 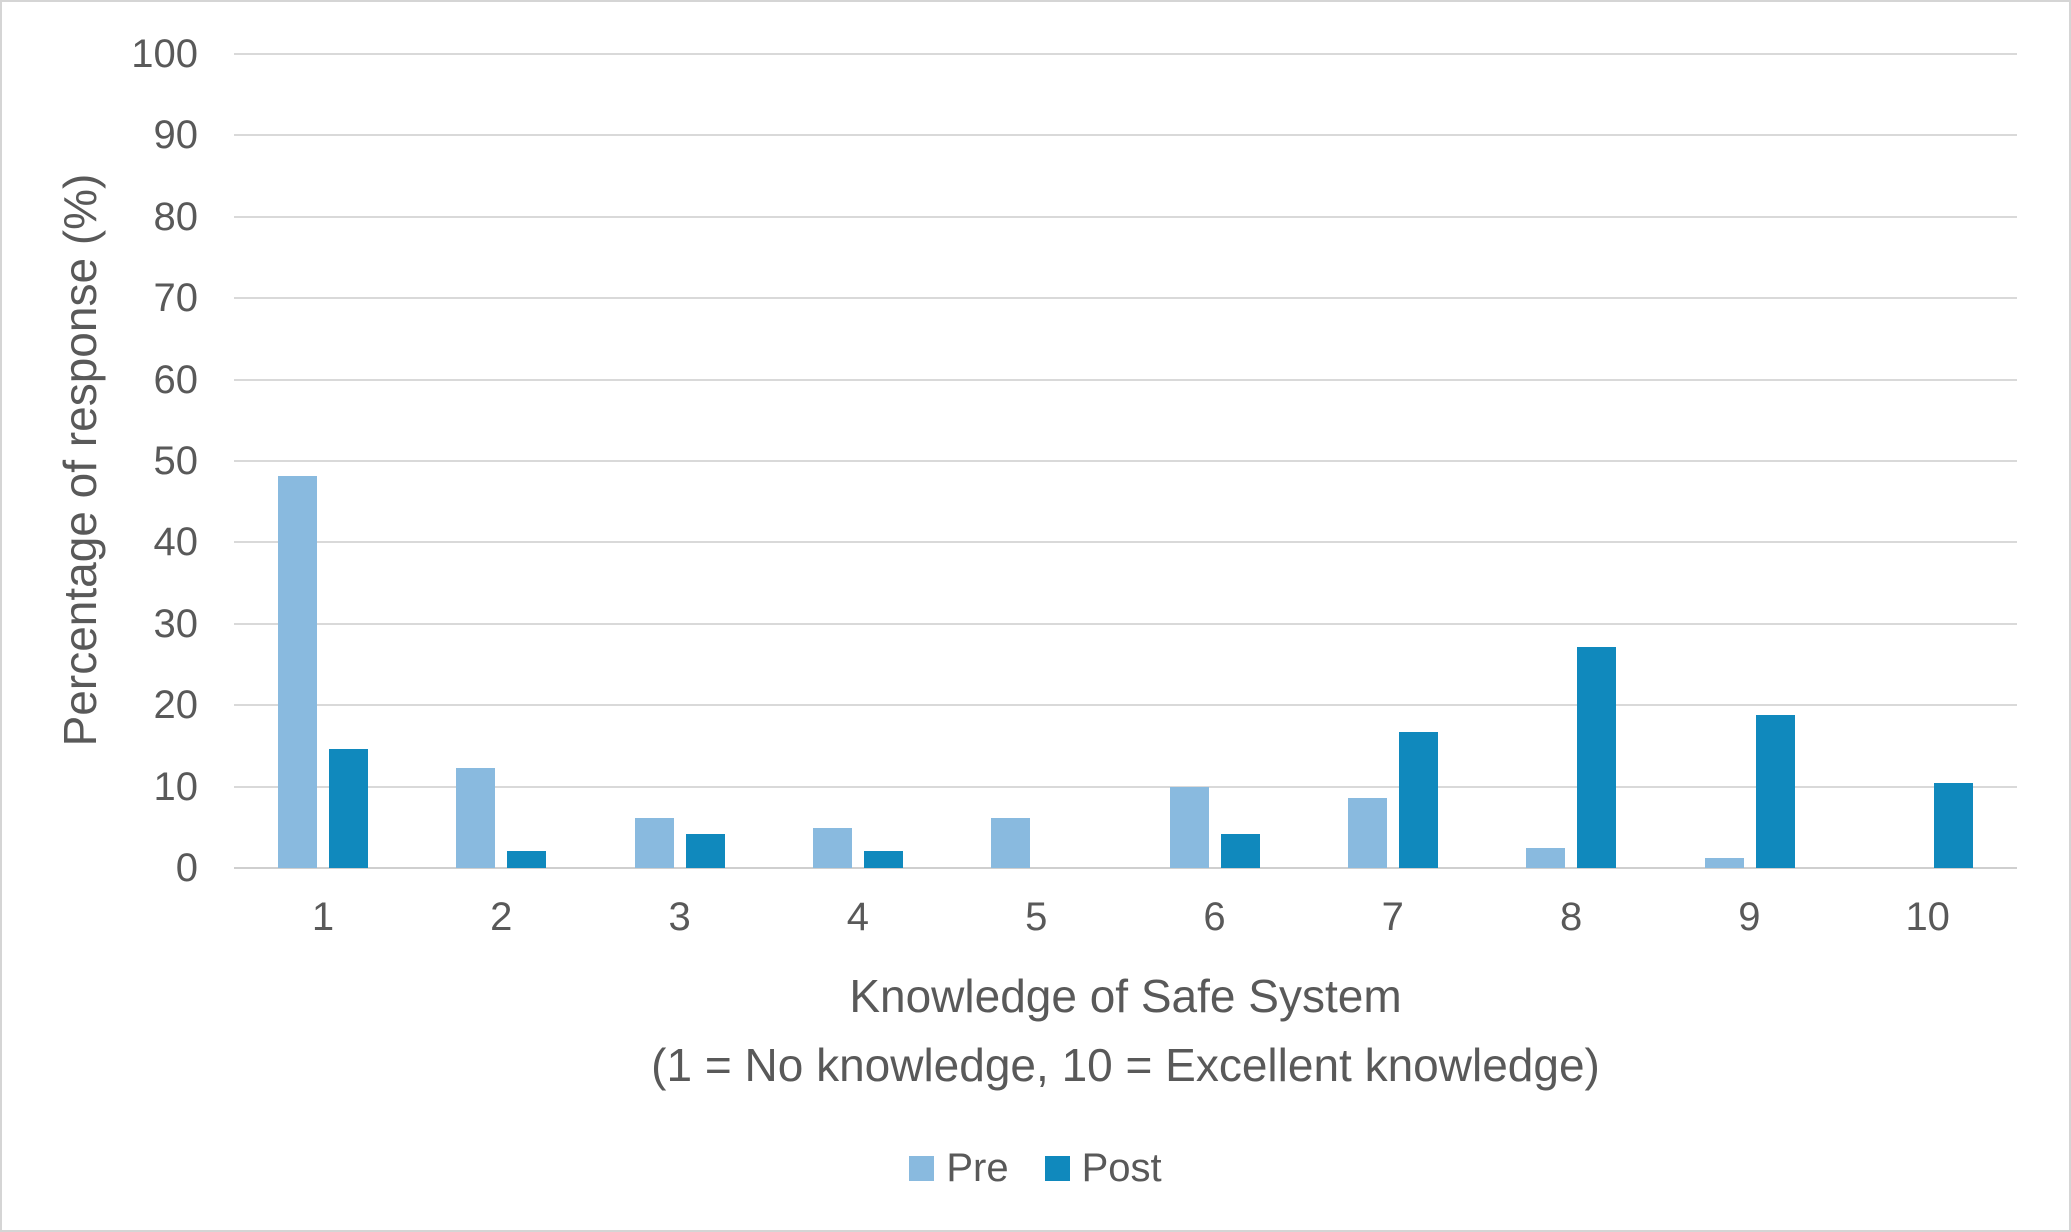 I want to click on y-tick-label: 80, so click(x=176, y=216).